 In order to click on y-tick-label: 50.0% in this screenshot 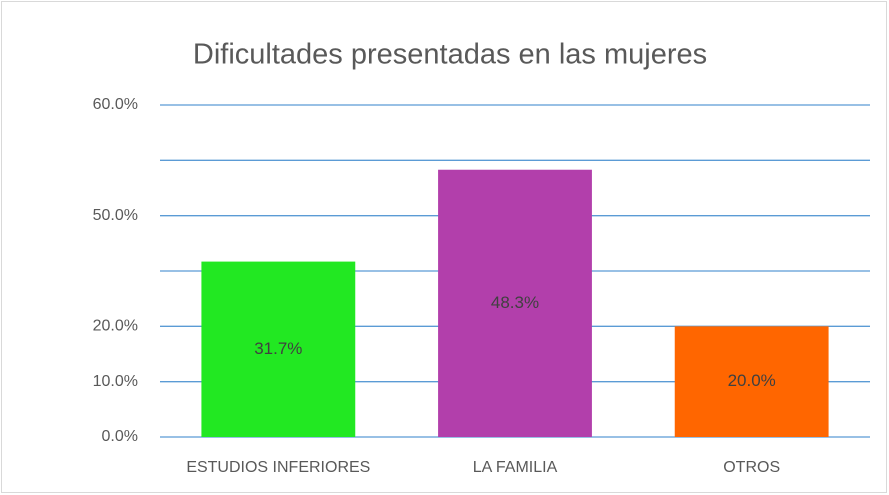, I will do `click(115, 215)`.